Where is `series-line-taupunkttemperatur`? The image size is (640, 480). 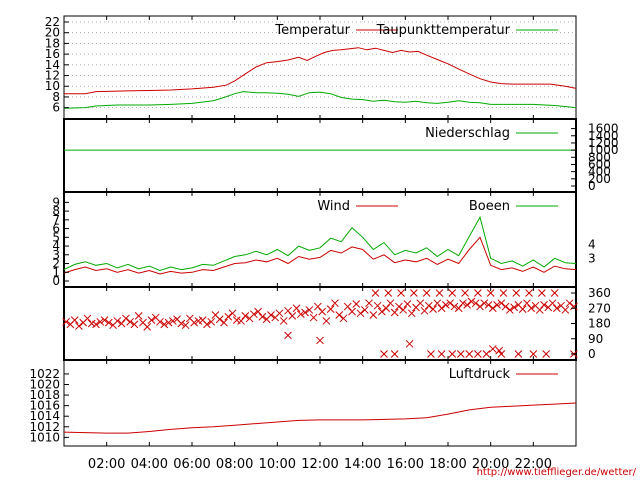 series-line-taupunkttemperatur is located at coordinates (320, 100).